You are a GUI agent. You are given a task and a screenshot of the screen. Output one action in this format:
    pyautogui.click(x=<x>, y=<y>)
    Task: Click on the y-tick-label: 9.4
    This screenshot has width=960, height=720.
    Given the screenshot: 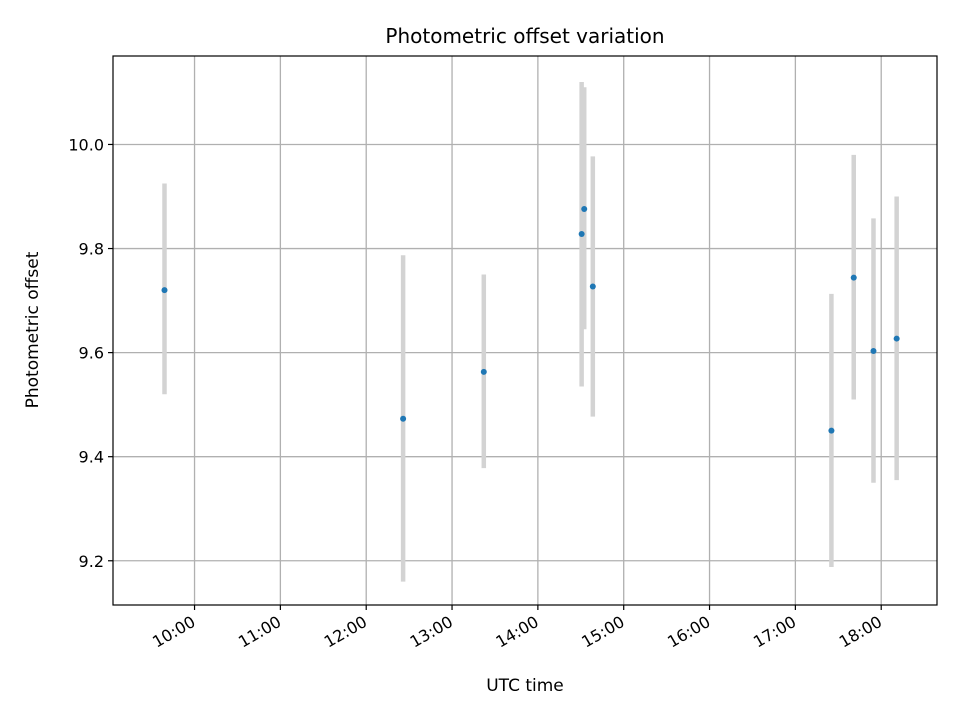 What is the action you would take?
    pyautogui.click(x=91, y=457)
    